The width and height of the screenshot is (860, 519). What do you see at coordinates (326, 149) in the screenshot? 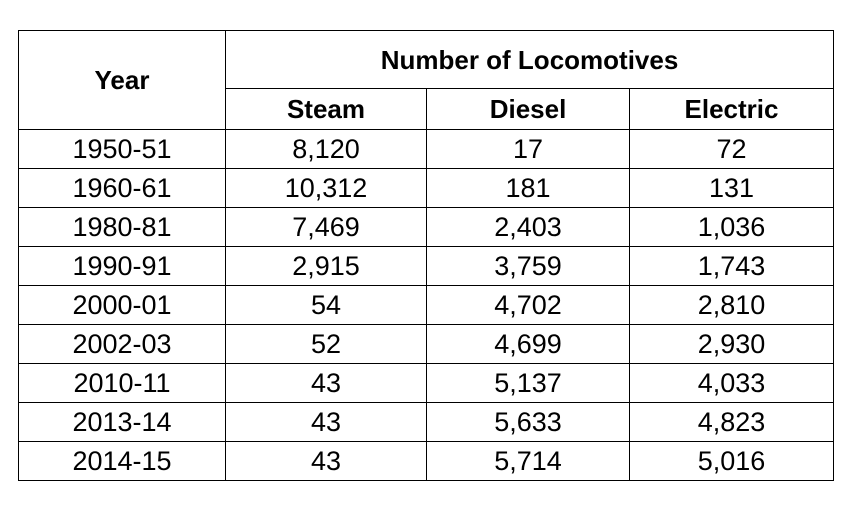
I see `cell-steam: 8,120` at bounding box center [326, 149].